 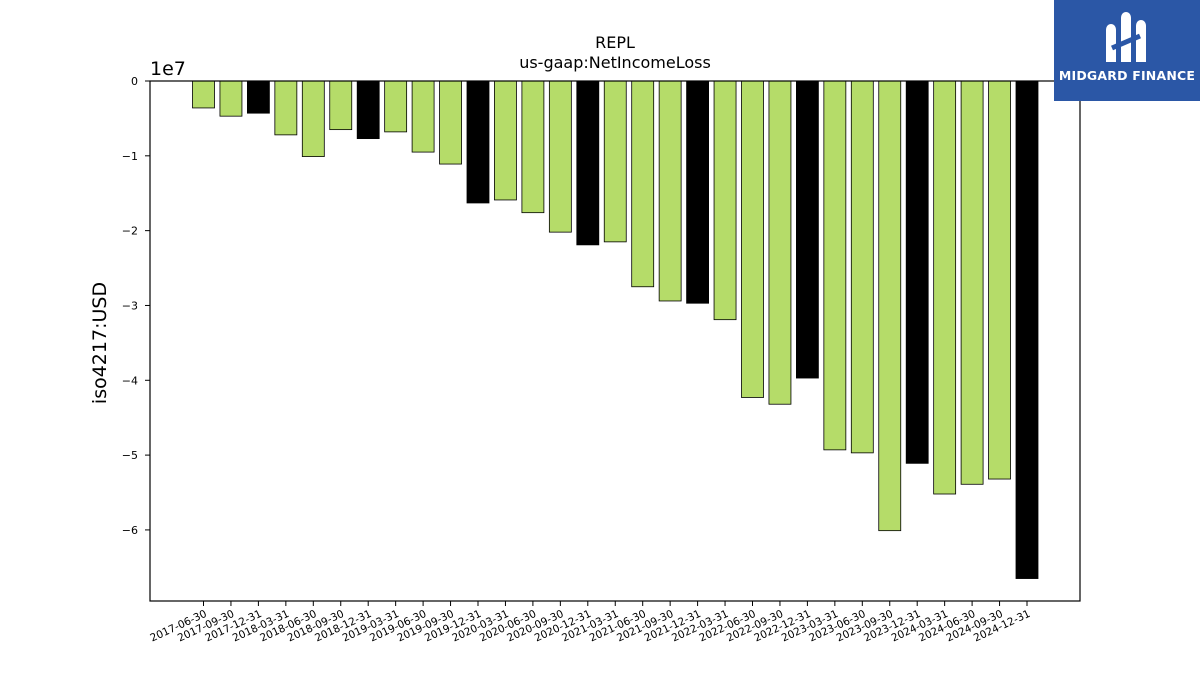 What do you see at coordinates (100, 343) in the screenshot?
I see `y-axis-label: iso4217:USD` at bounding box center [100, 343].